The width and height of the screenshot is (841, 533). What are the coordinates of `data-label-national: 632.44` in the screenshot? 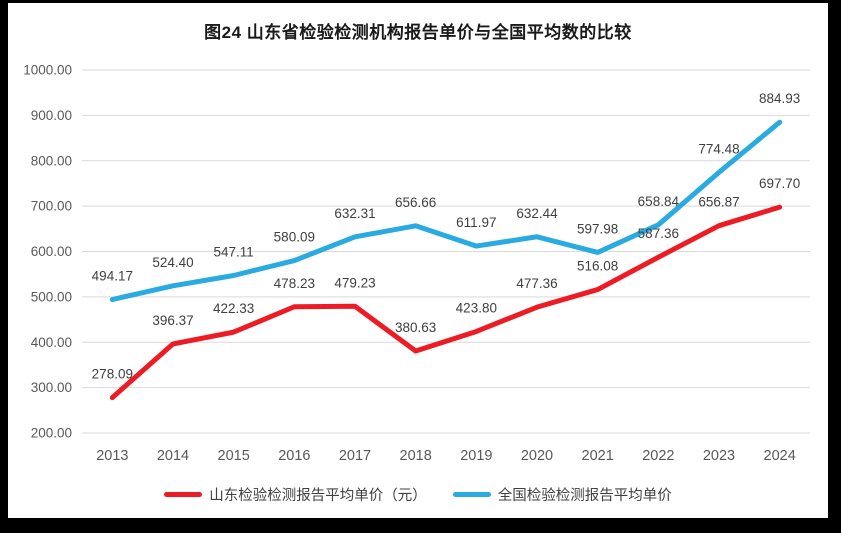 It's located at (537, 213).